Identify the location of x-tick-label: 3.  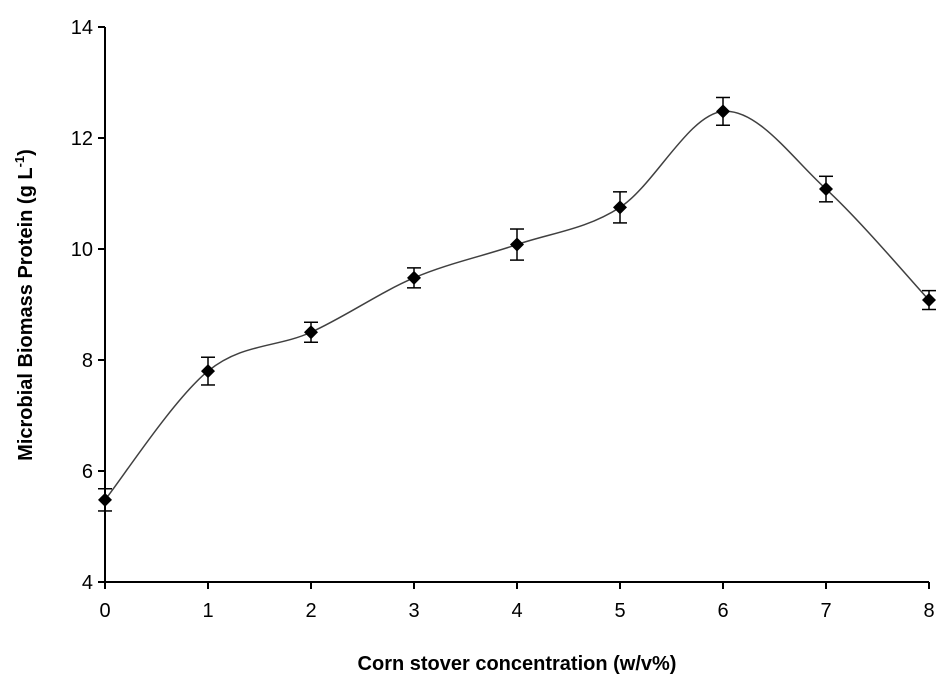
(413, 611).